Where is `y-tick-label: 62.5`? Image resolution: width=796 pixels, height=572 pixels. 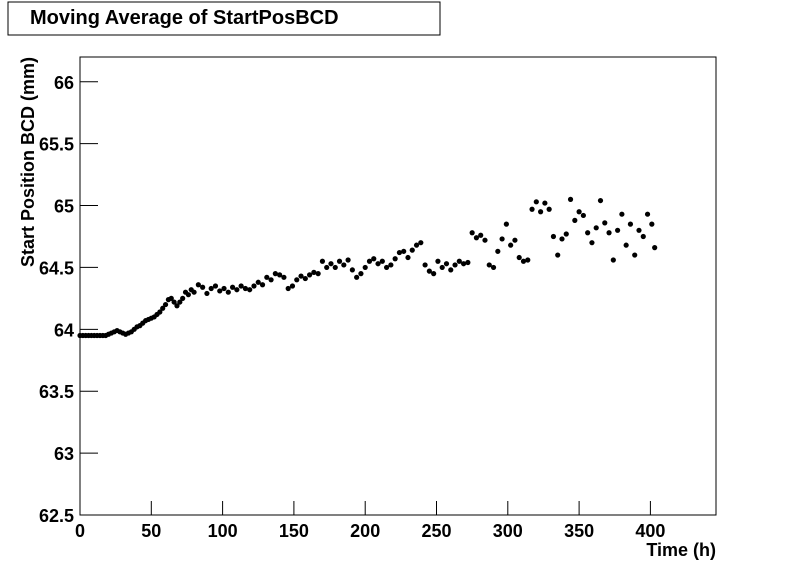 y-tick-label: 62.5 is located at coordinates (56, 516).